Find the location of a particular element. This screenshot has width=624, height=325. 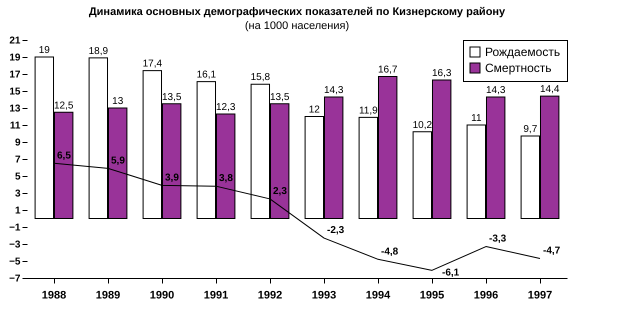

x-tick-label: 1994 is located at coordinates (379, 296).